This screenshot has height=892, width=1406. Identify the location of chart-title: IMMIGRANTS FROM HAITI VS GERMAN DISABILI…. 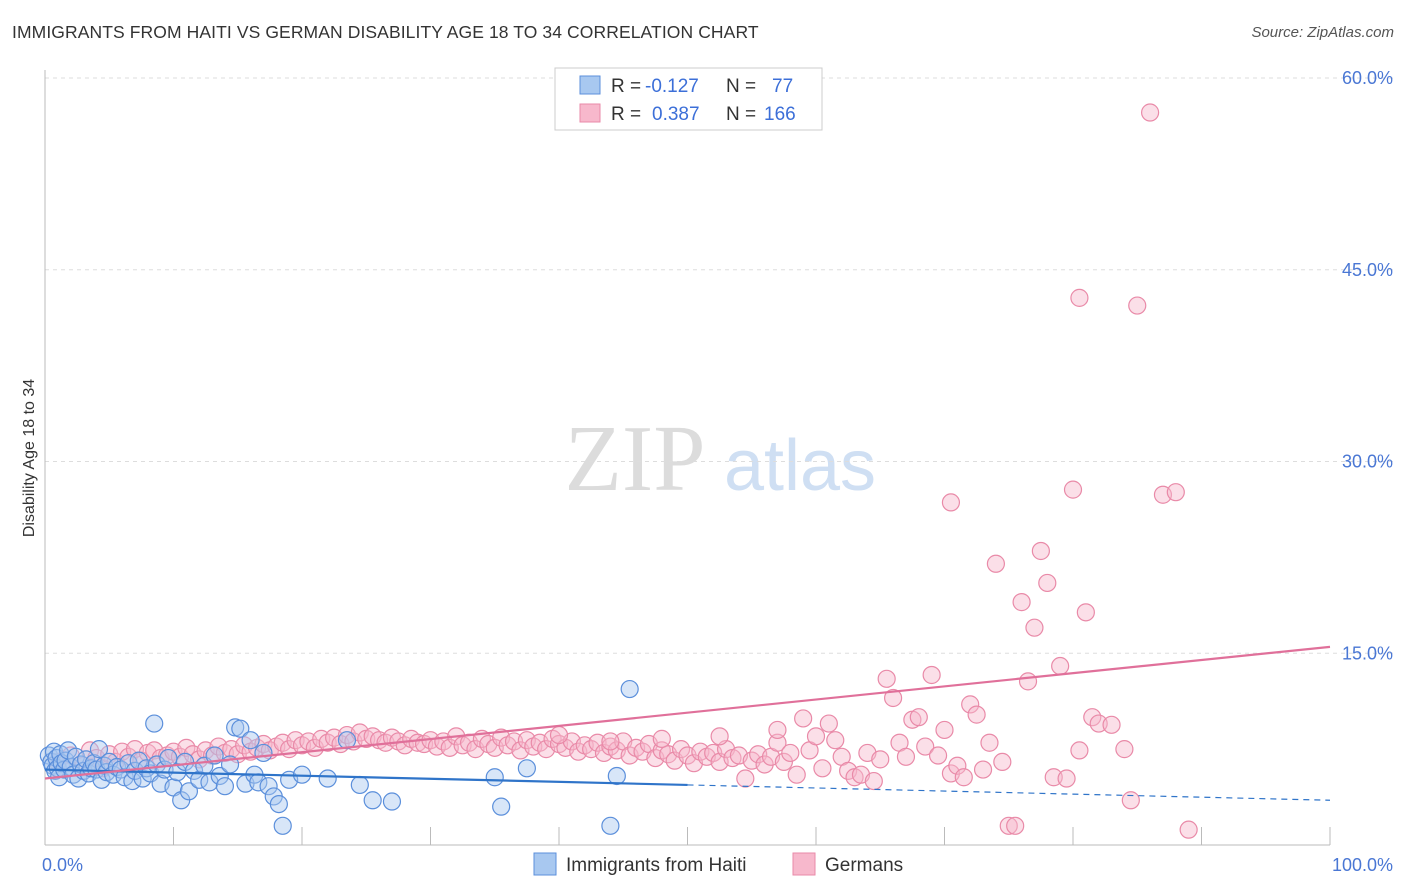
(385, 32).